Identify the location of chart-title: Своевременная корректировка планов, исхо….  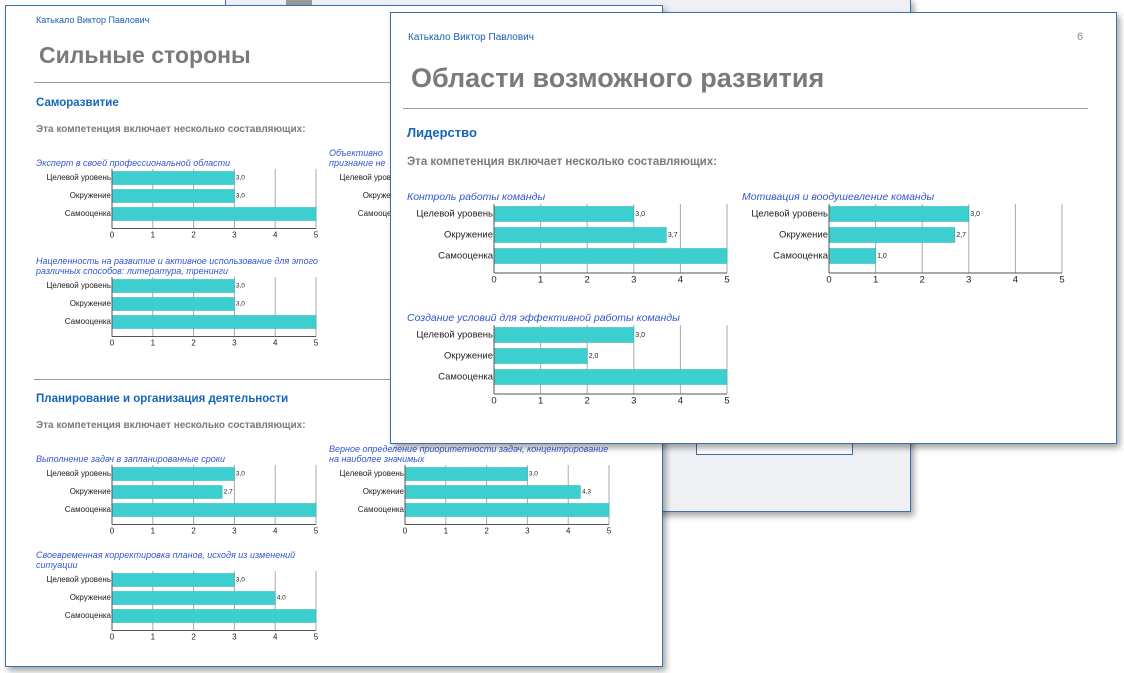
(181, 558).